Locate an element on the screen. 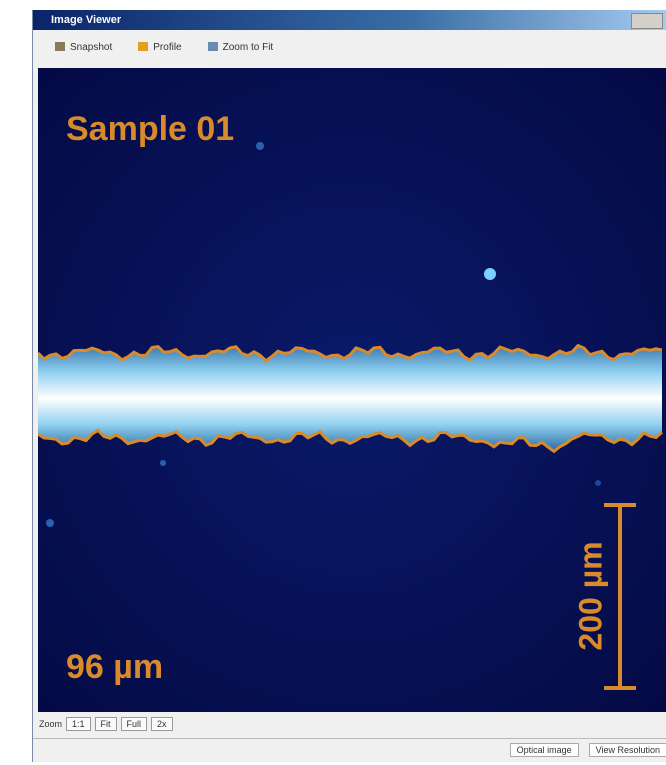 This screenshot has height=765, width=666. title-bar: Image Viewer is located at coordinates (349, 20).